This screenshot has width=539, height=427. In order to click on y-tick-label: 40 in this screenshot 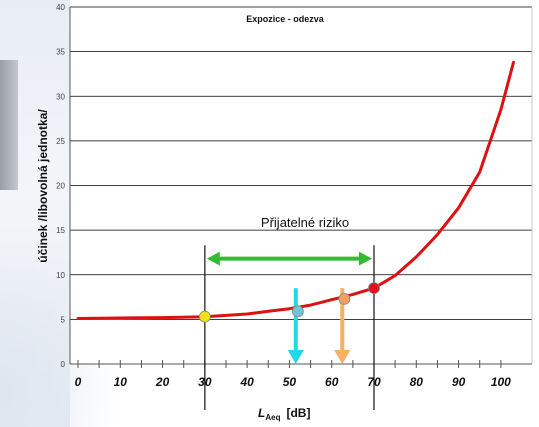, I will do `click(60, 7)`.